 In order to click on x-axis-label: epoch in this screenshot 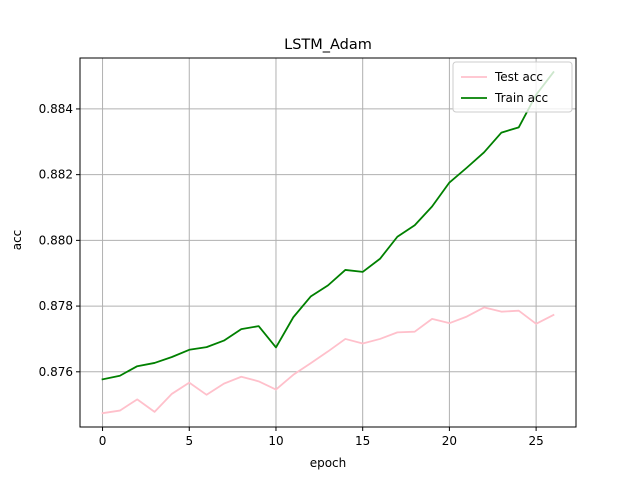, I will do `click(328, 463)`.